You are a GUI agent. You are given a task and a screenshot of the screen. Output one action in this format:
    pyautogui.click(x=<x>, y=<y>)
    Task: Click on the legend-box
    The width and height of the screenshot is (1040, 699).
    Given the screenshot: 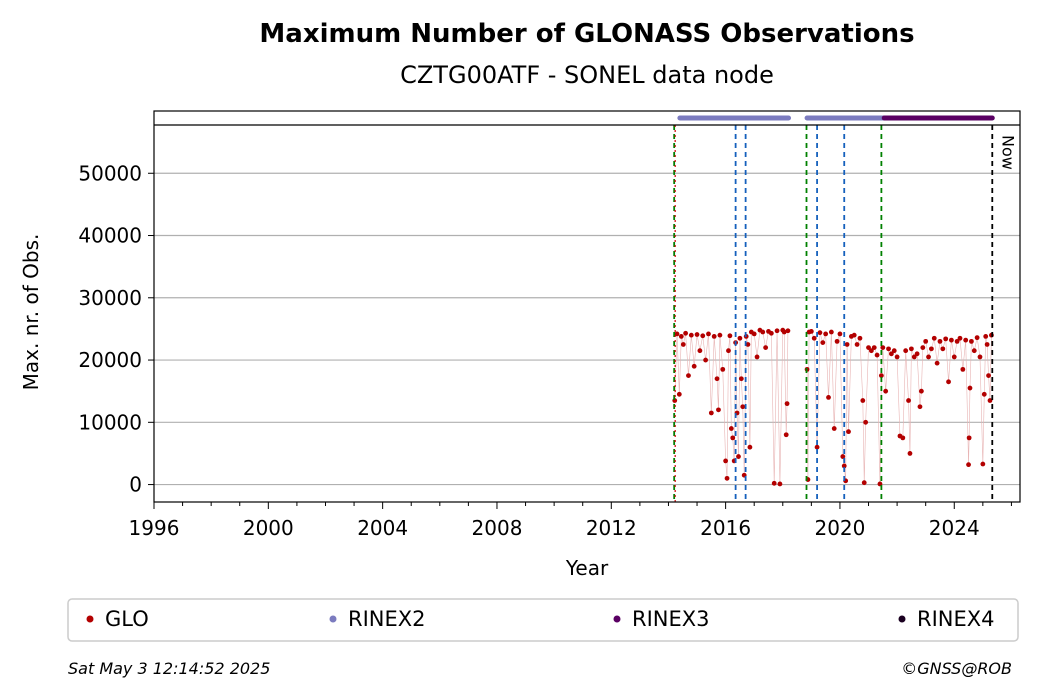 What is the action you would take?
    pyautogui.click(x=543, y=620)
    